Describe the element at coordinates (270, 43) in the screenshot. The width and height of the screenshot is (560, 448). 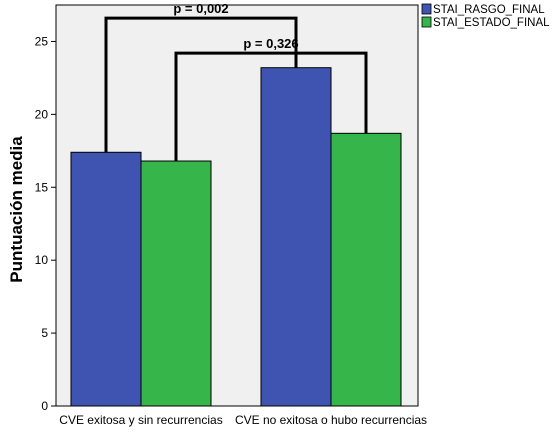
I see `p-value-label: p = 0,326` at that location.